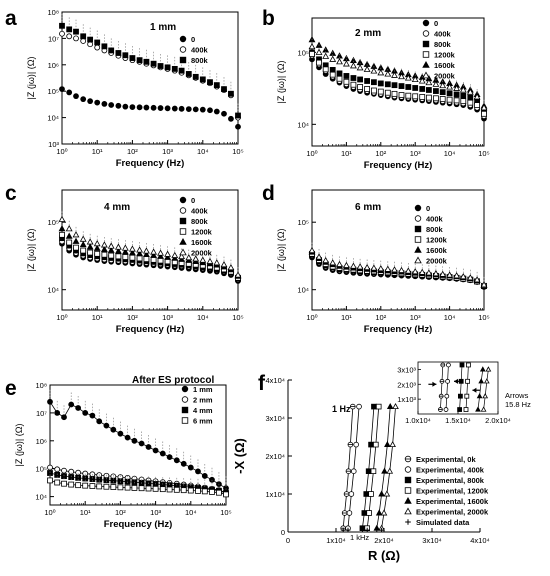 This screenshot has width=550, height=576. What do you see at coordinates (432, 540) in the screenshot?
I see `x-tick-label: 3x10⁴` at bounding box center [432, 540].